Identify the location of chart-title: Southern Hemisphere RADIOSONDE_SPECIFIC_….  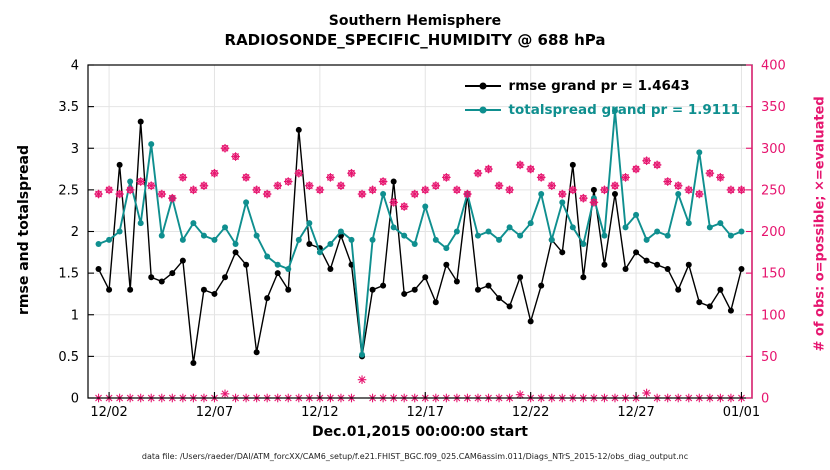
(415, 31).